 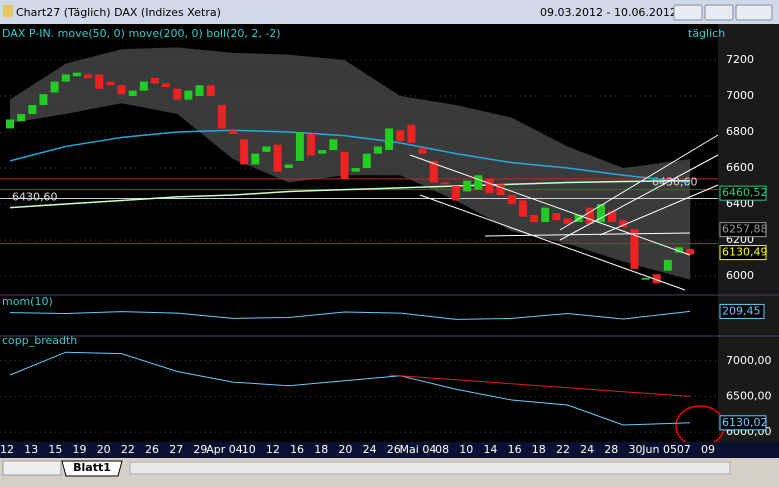 What do you see at coordinates (754, 12) in the screenshot?
I see `close-button` at bounding box center [754, 12].